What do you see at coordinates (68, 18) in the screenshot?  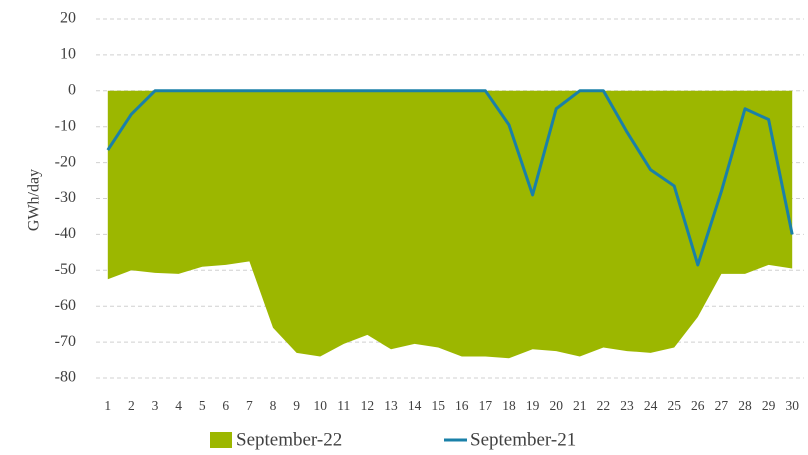 I see `y-tick-label: 20` at bounding box center [68, 18].